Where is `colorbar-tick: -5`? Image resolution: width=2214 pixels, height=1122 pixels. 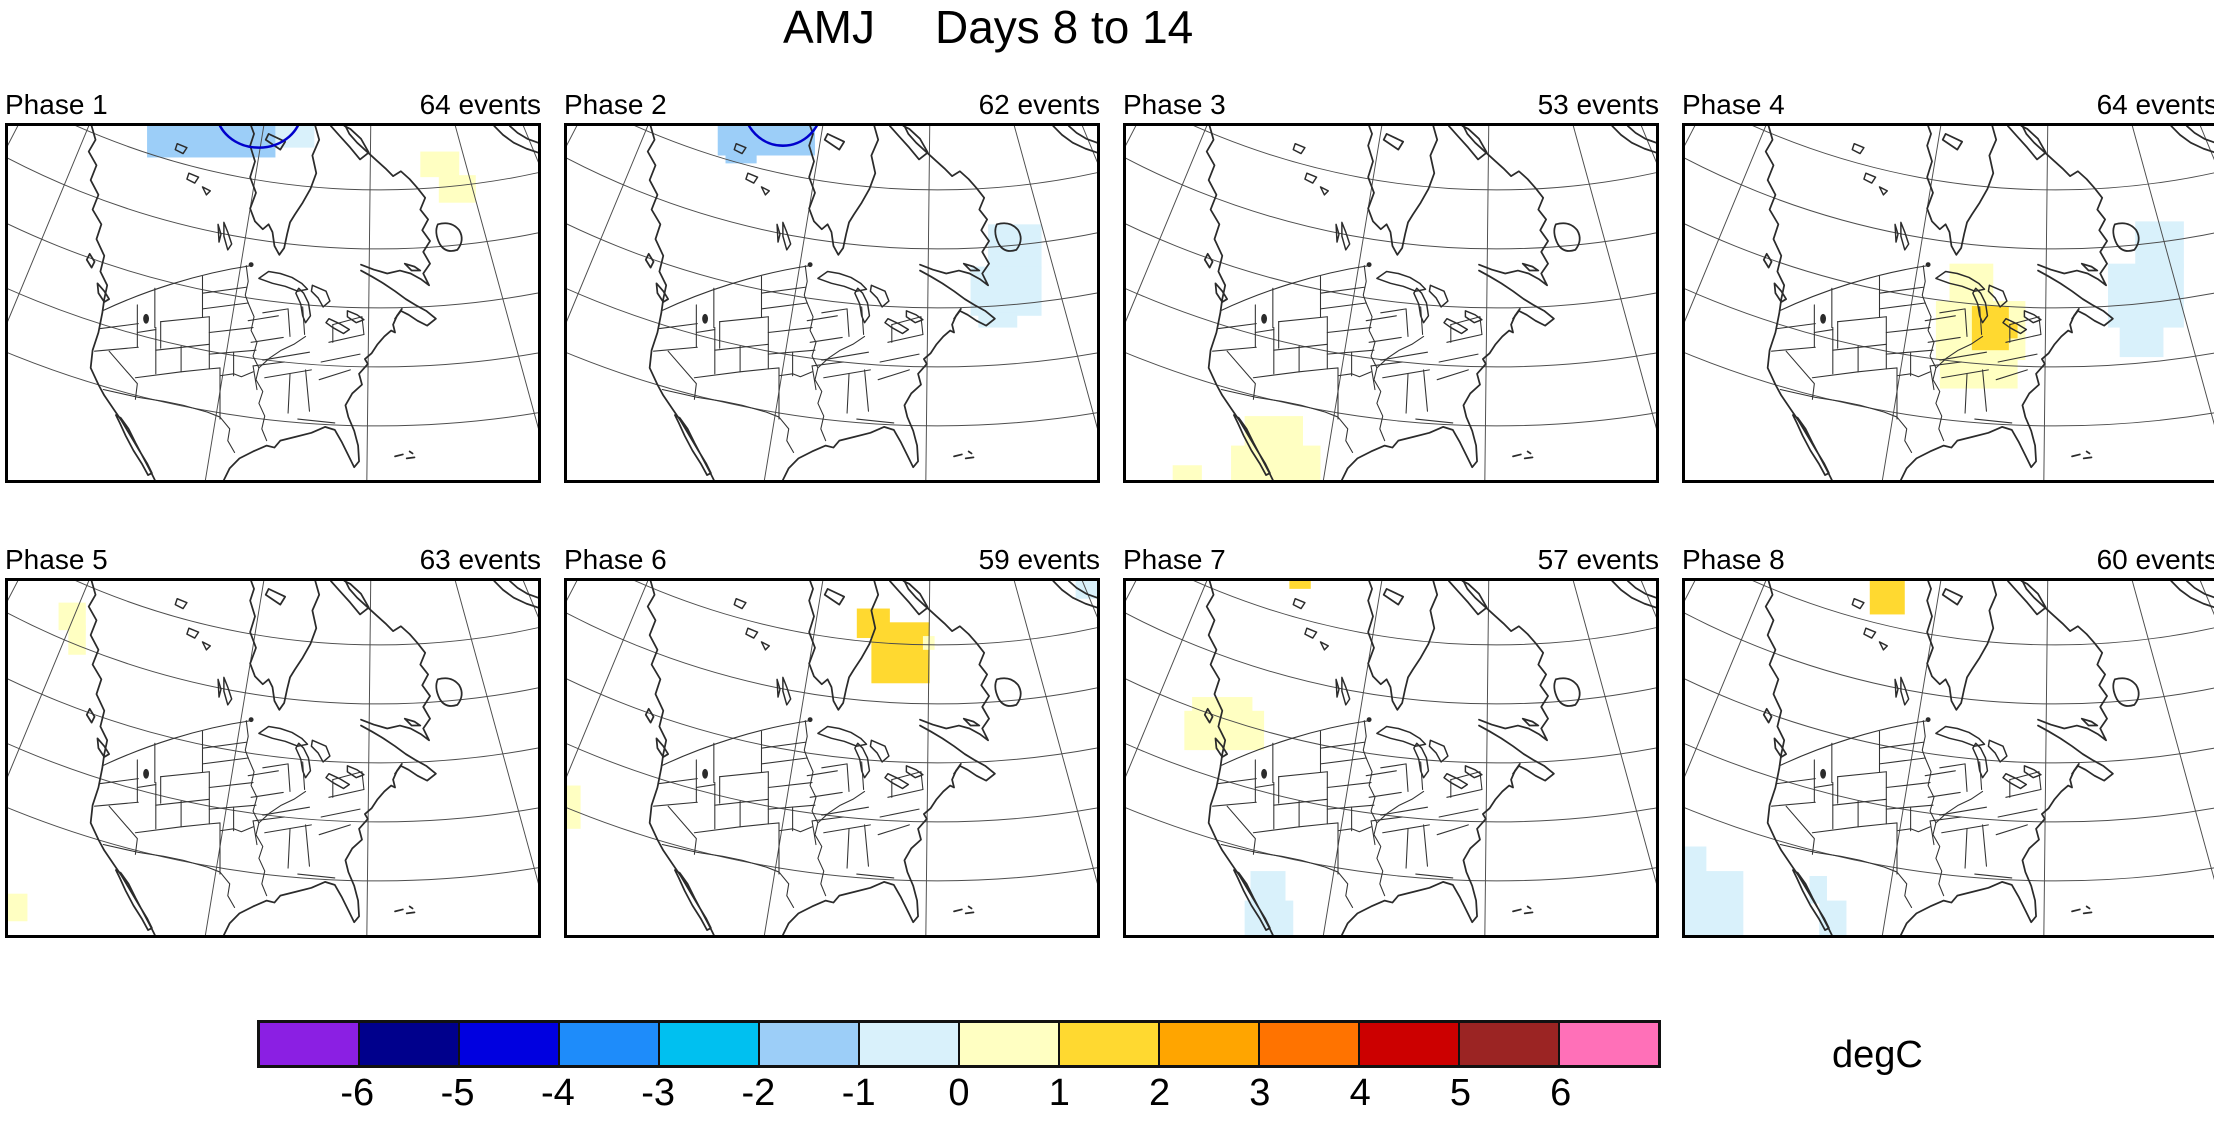
colorbar-tick: -5 is located at coordinates (457, 1093).